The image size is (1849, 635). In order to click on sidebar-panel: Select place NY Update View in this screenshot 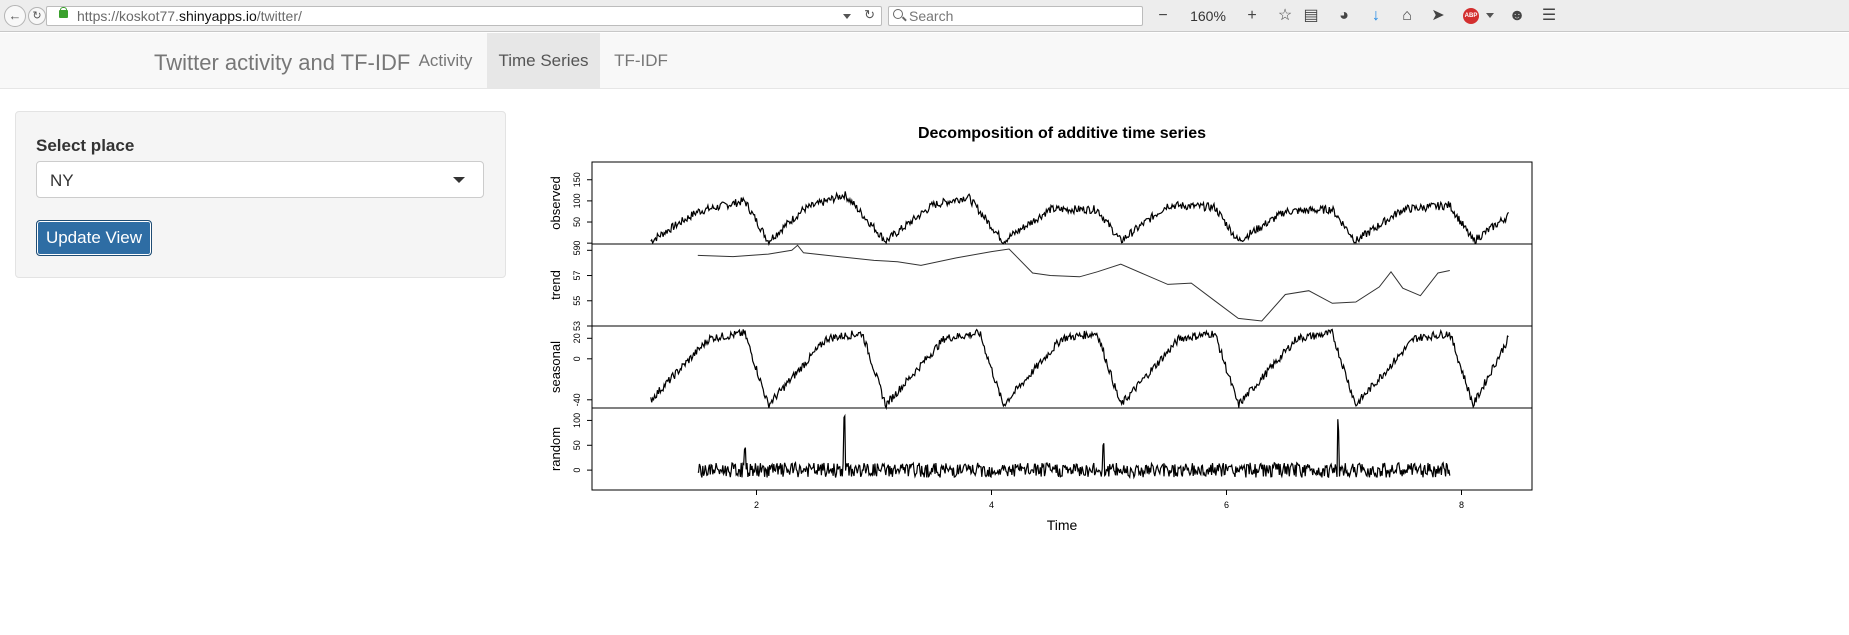, I will do `click(260, 194)`.